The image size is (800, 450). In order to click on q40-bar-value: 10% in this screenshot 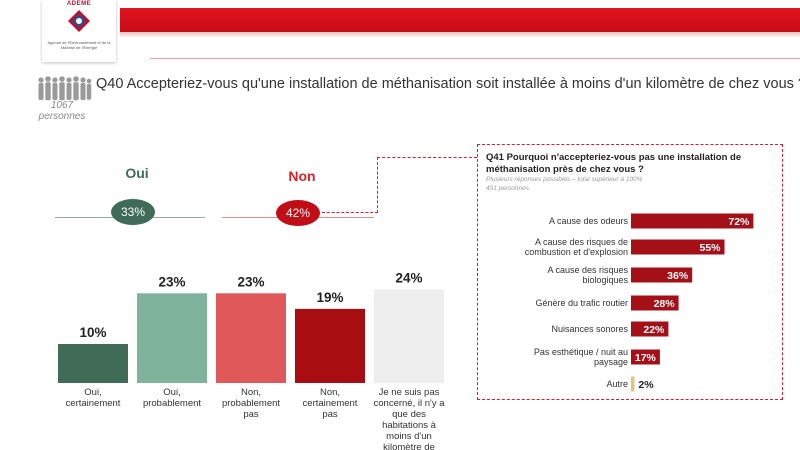, I will do `click(92, 332)`.